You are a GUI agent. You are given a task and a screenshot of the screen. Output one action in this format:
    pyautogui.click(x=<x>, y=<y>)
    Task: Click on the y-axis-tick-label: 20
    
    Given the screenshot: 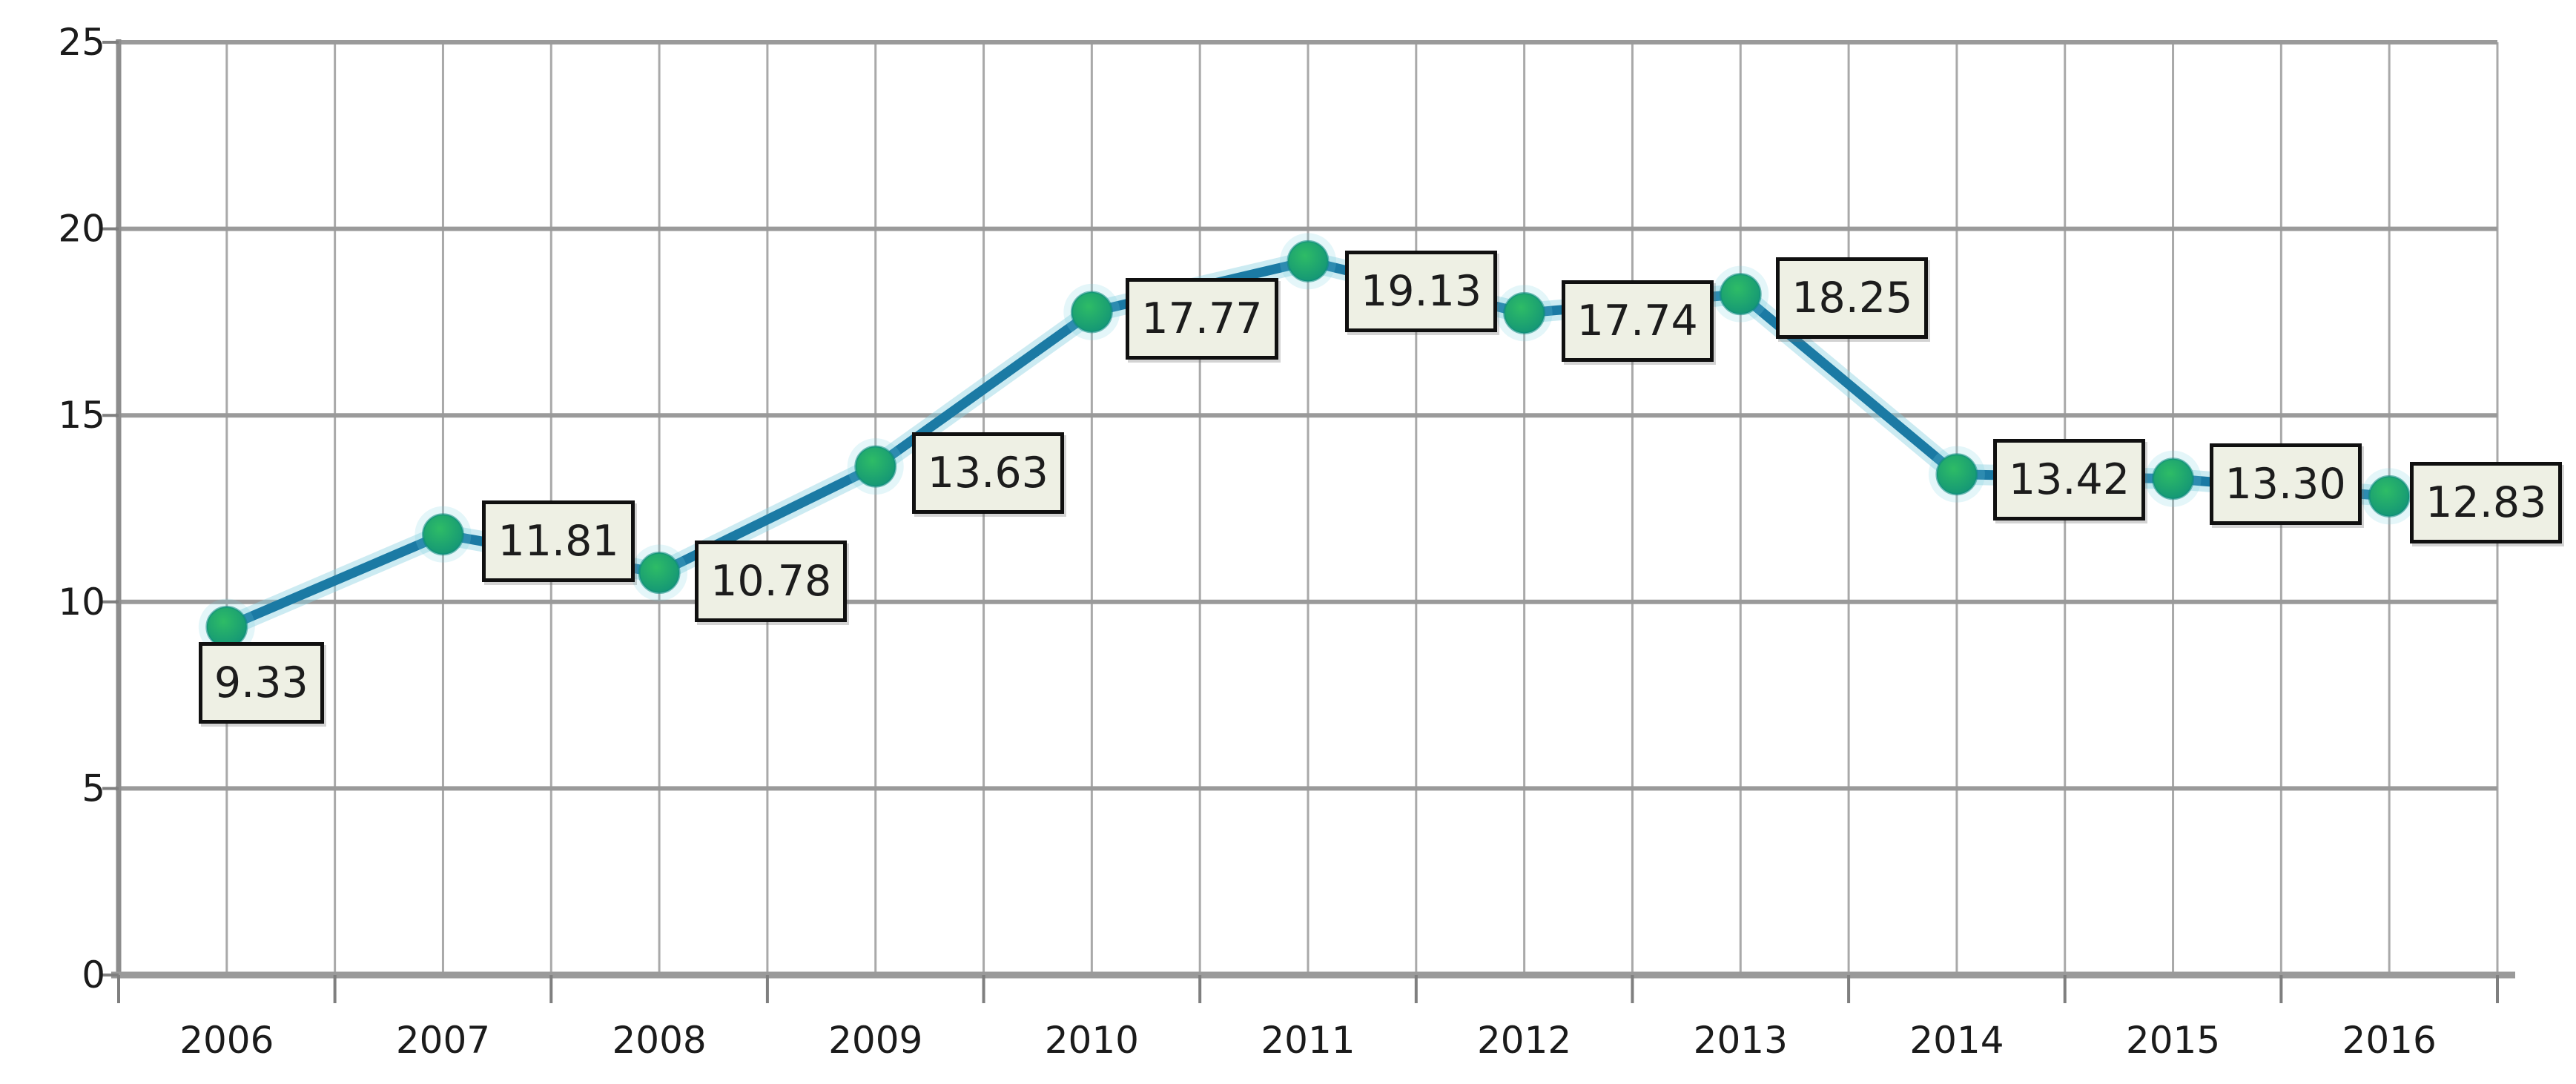 What is the action you would take?
    pyautogui.click(x=81, y=229)
    